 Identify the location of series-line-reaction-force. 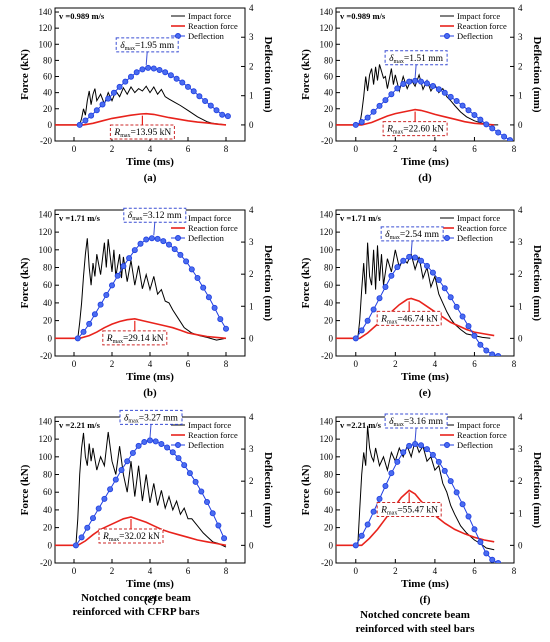
(415, 518).